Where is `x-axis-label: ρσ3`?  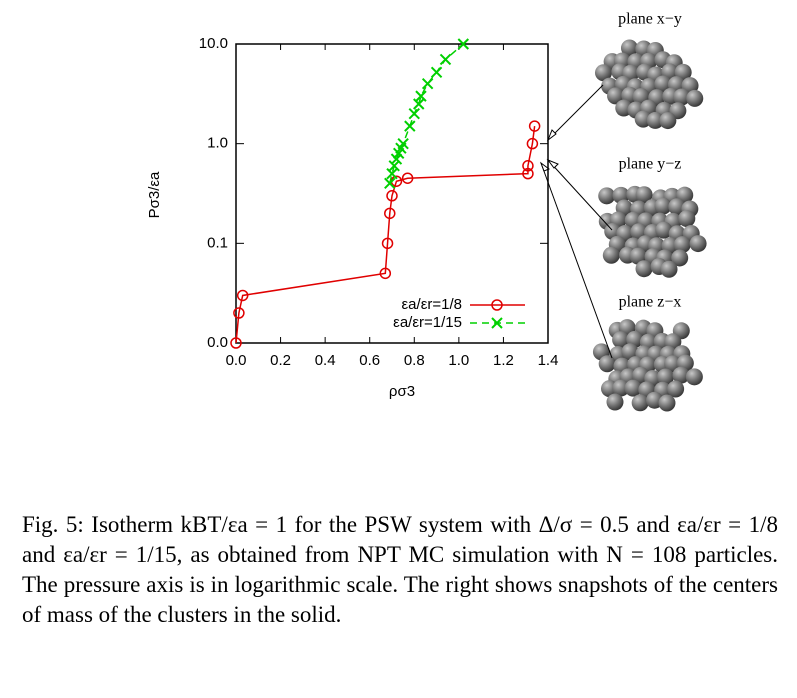
x-axis-label: ρσ3 is located at coordinates (402, 391).